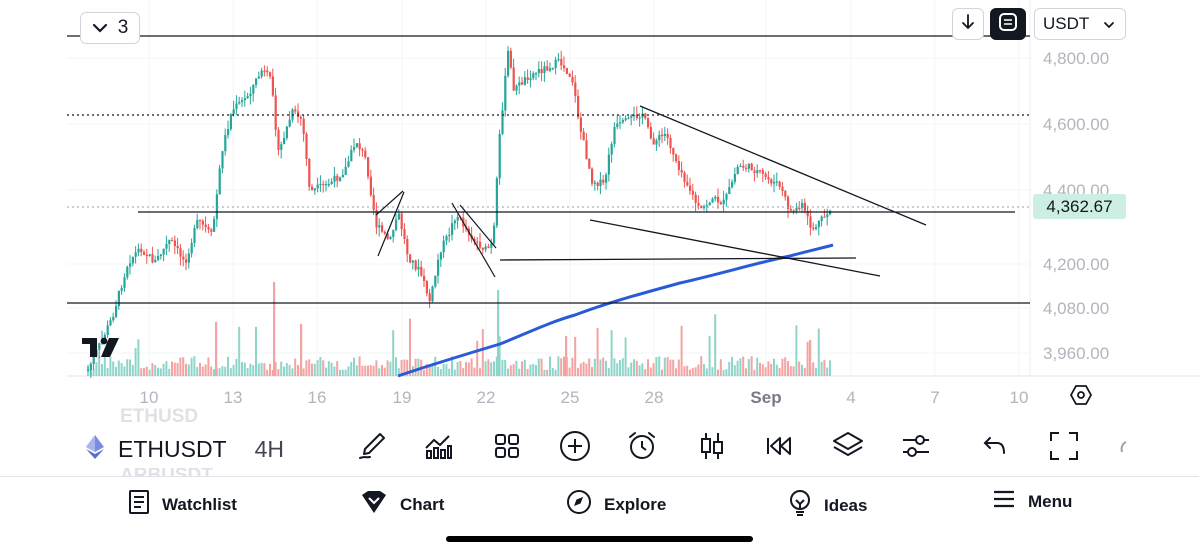 The image size is (1199, 554). I want to click on snapshot-button, so click(1008, 24).